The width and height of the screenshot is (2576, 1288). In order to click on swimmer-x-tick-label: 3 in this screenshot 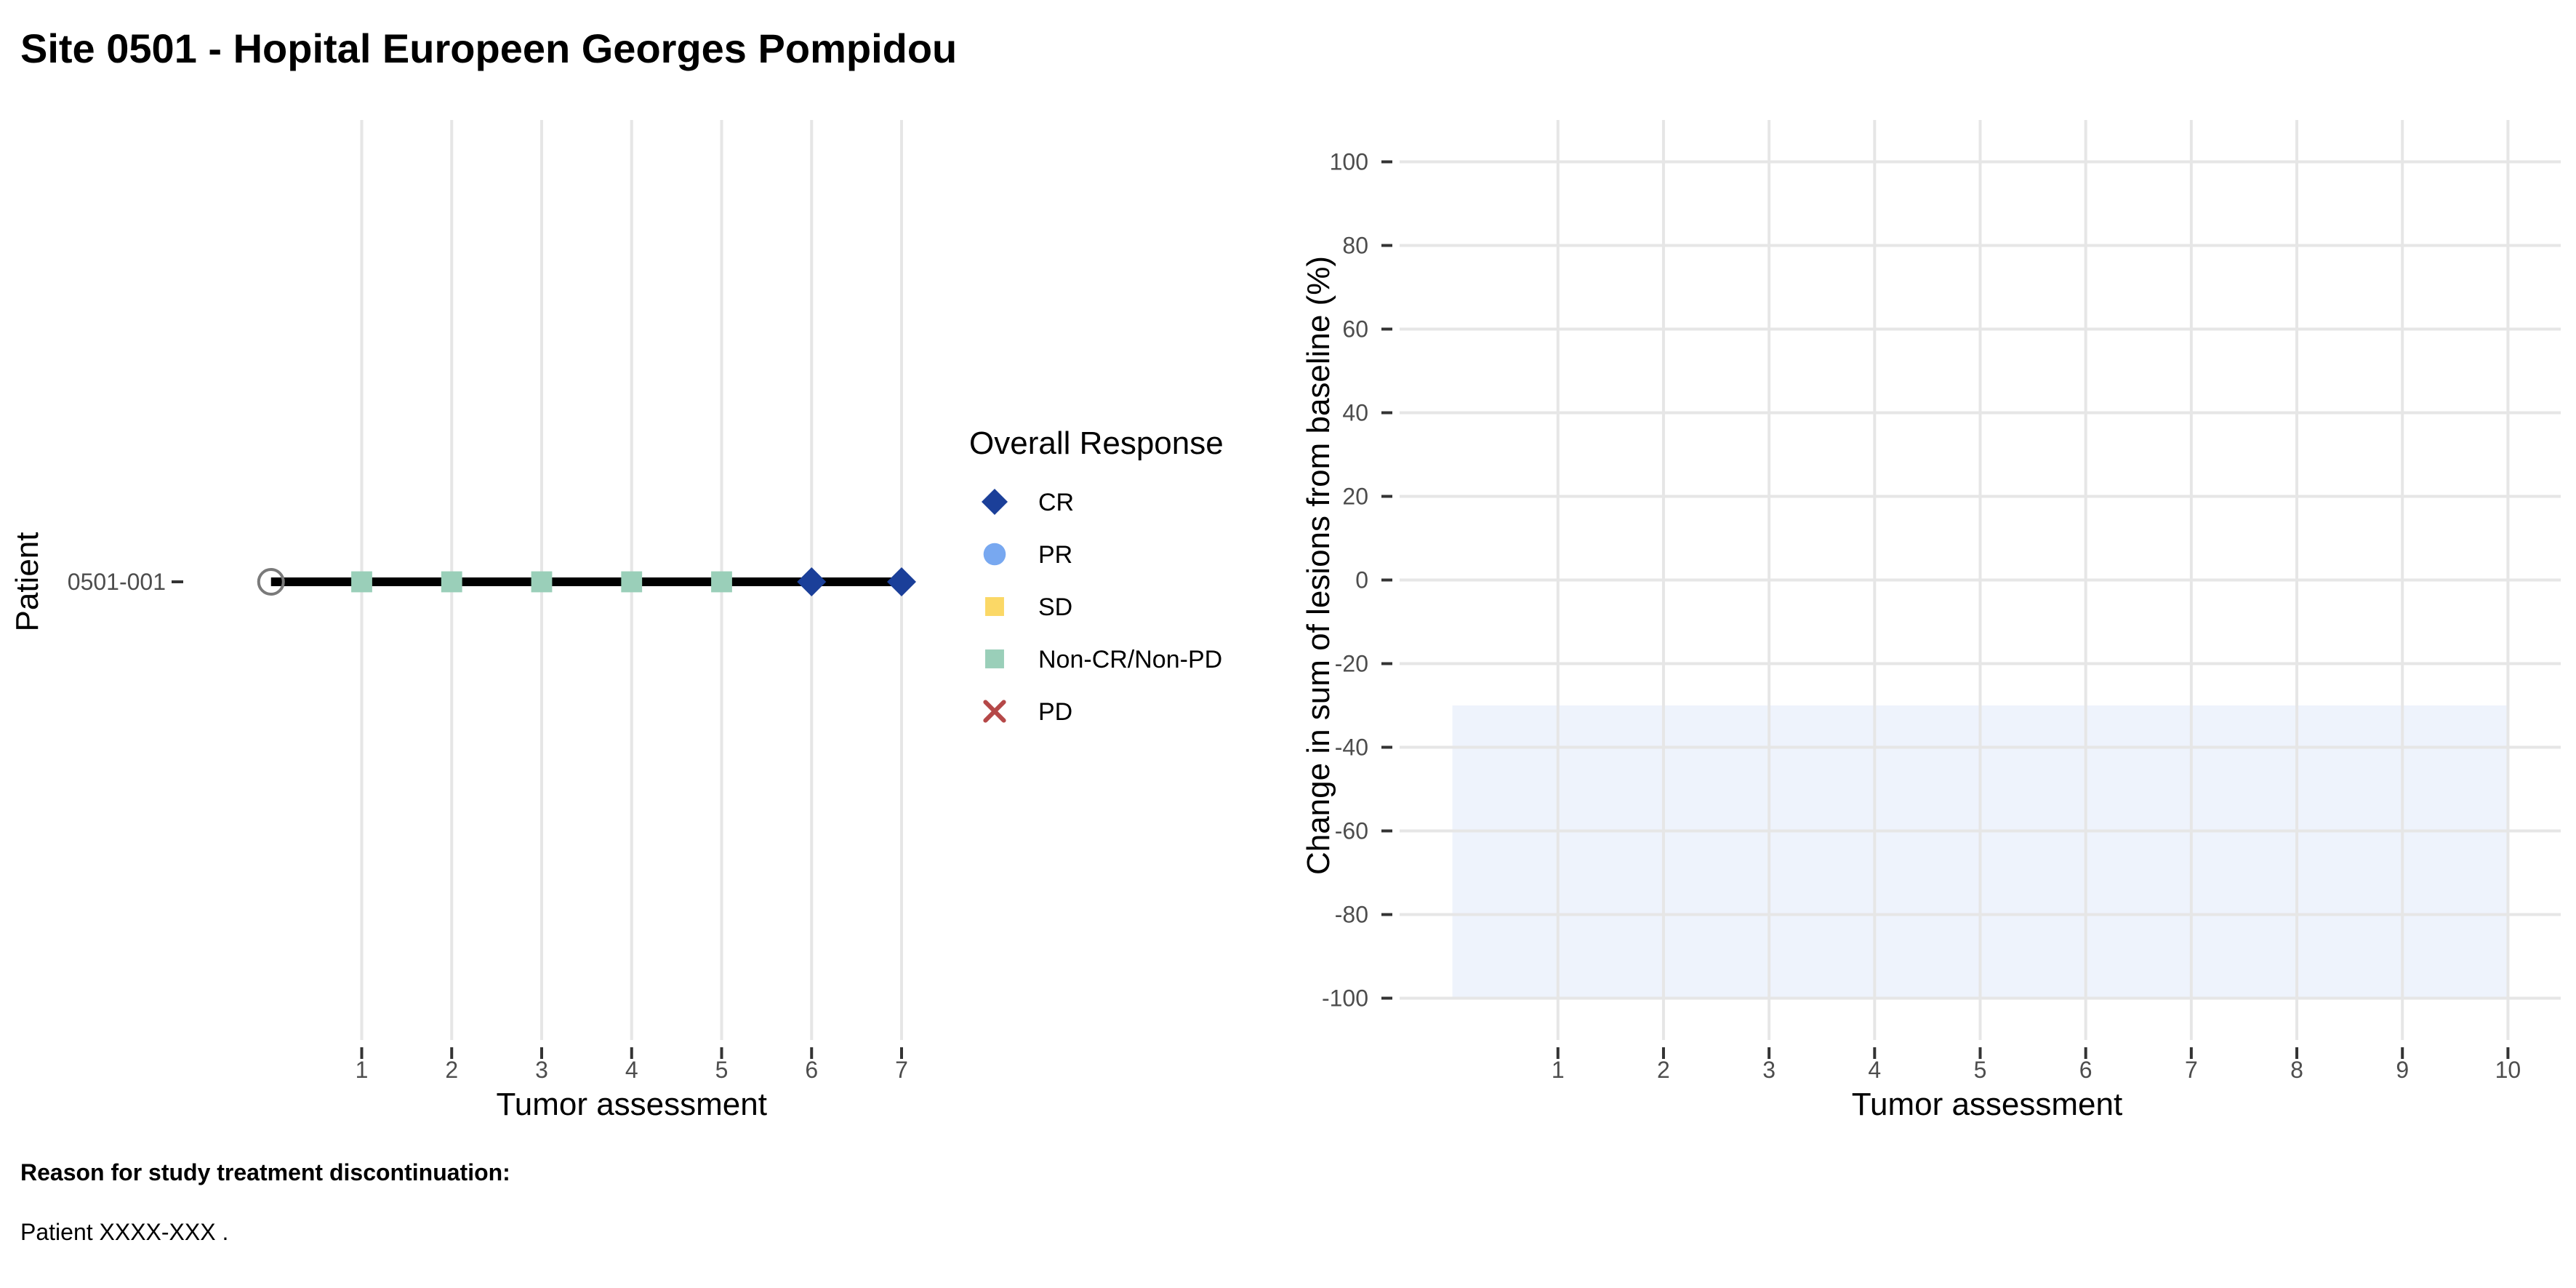, I will do `click(541, 1070)`.